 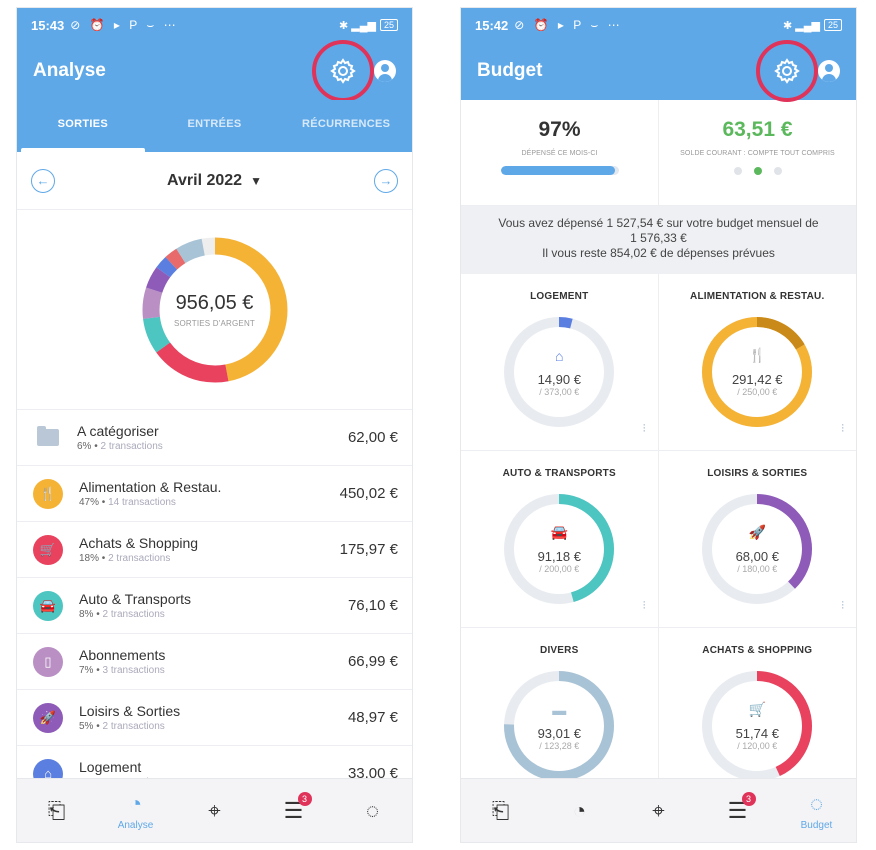 What do you see at coordinates (559, 473) in the screenshot?
I see `budget-category-title: AUTO & TRANSPORTS` at bounding box center [559, 473].